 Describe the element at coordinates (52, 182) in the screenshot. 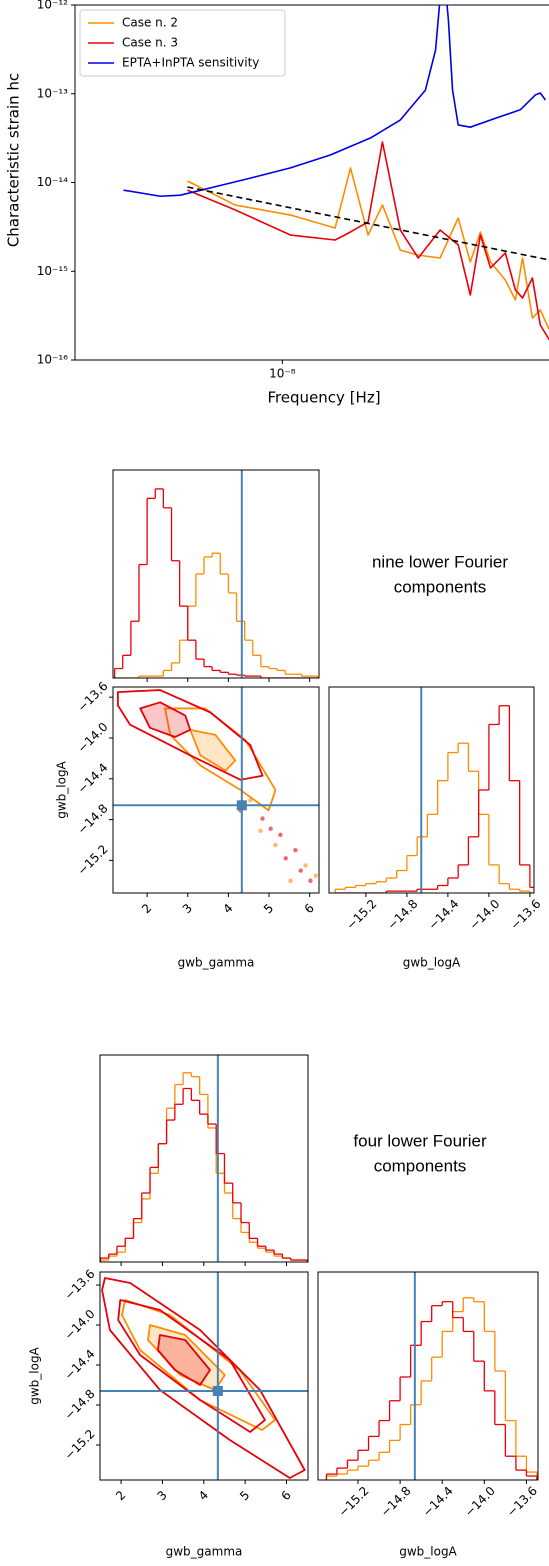

I see `y-tick-label: 10⁻¹⁴` at that location.